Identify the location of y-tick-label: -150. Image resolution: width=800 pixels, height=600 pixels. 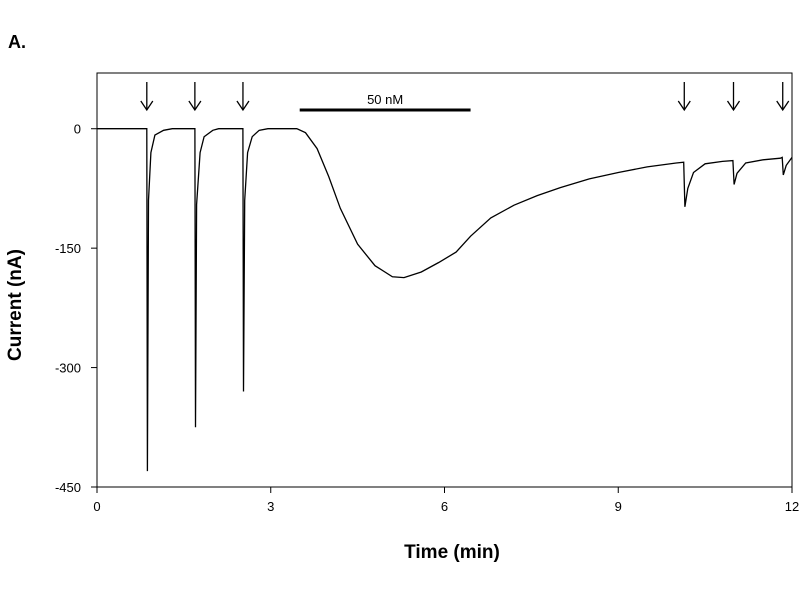
(68, 248).